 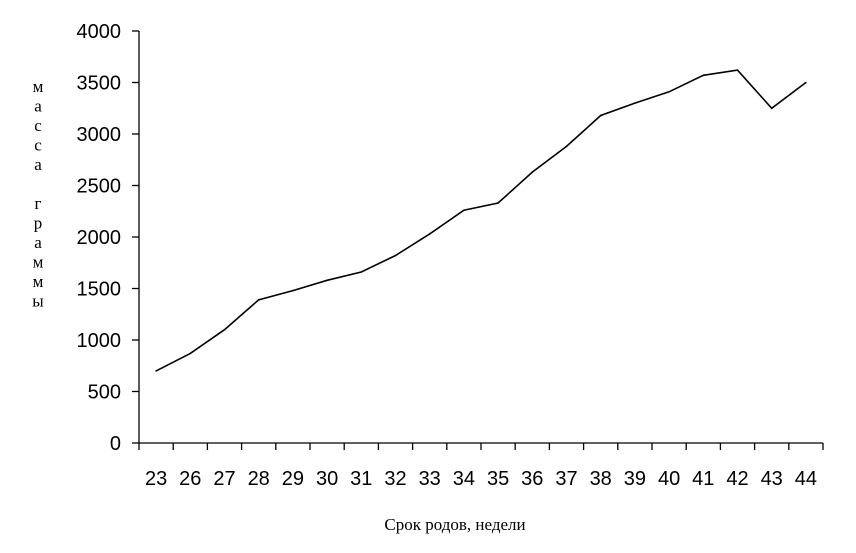 What do you see at coordinates (361, 479) in the screenshot?
I see `x-tick-label: 31` at bounding box center [361, 479].